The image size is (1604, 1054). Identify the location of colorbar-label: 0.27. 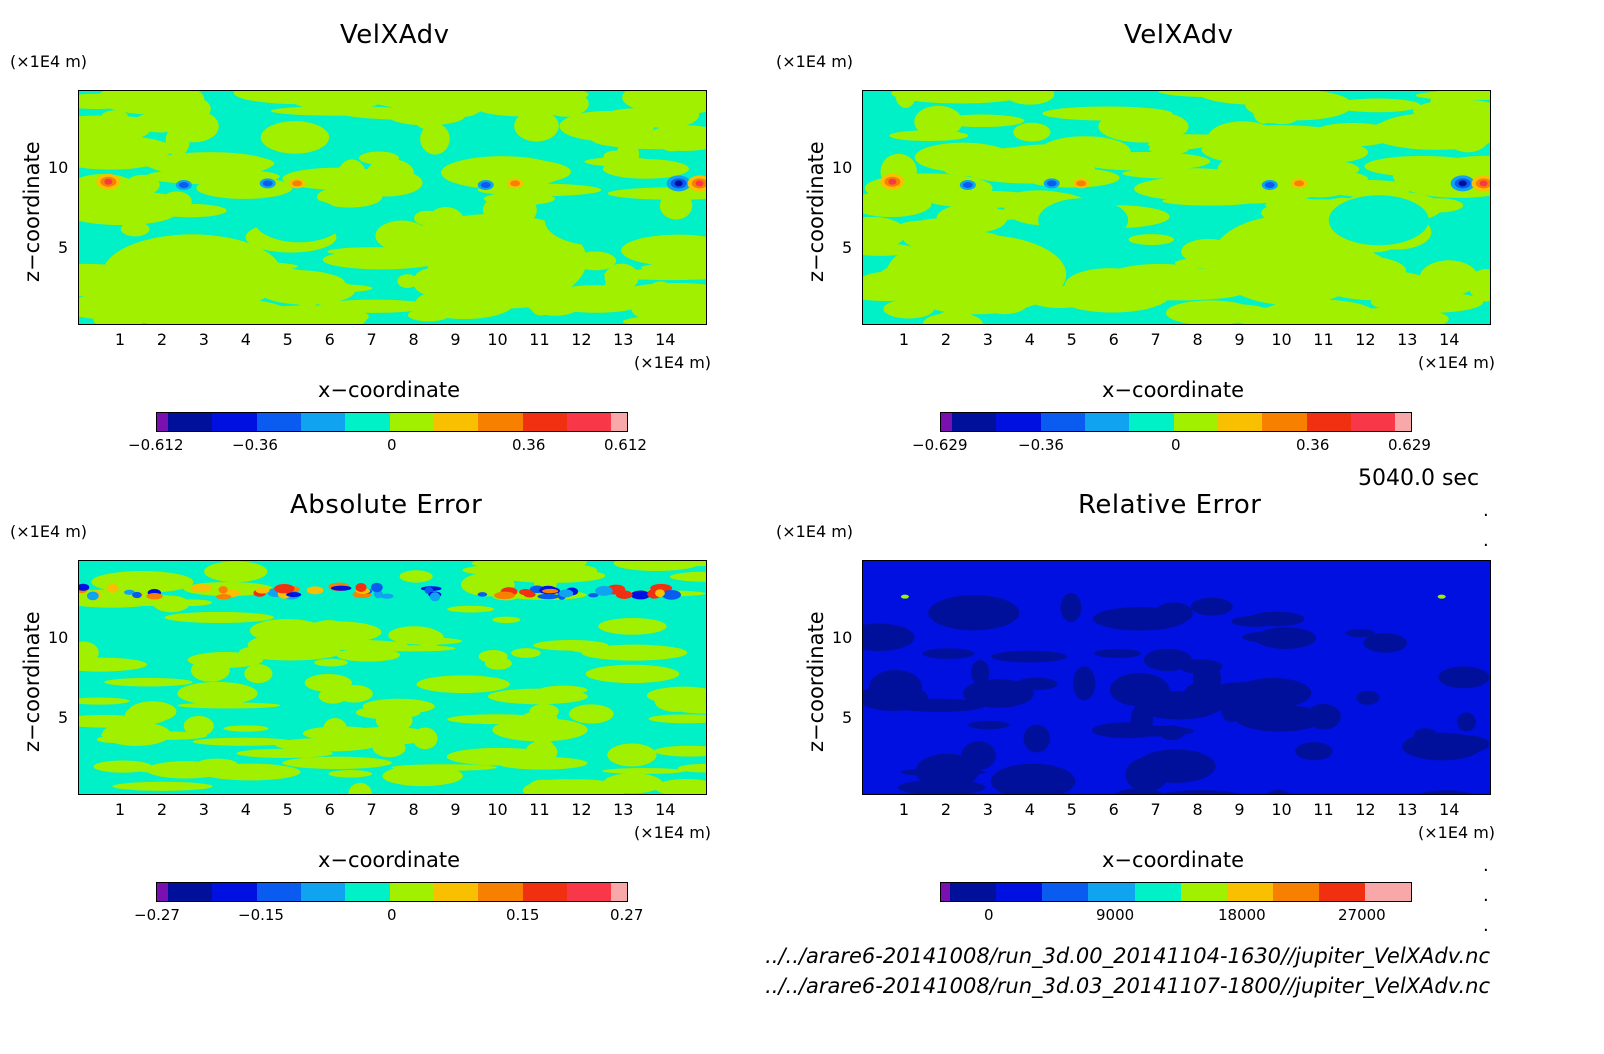
(627, 915).